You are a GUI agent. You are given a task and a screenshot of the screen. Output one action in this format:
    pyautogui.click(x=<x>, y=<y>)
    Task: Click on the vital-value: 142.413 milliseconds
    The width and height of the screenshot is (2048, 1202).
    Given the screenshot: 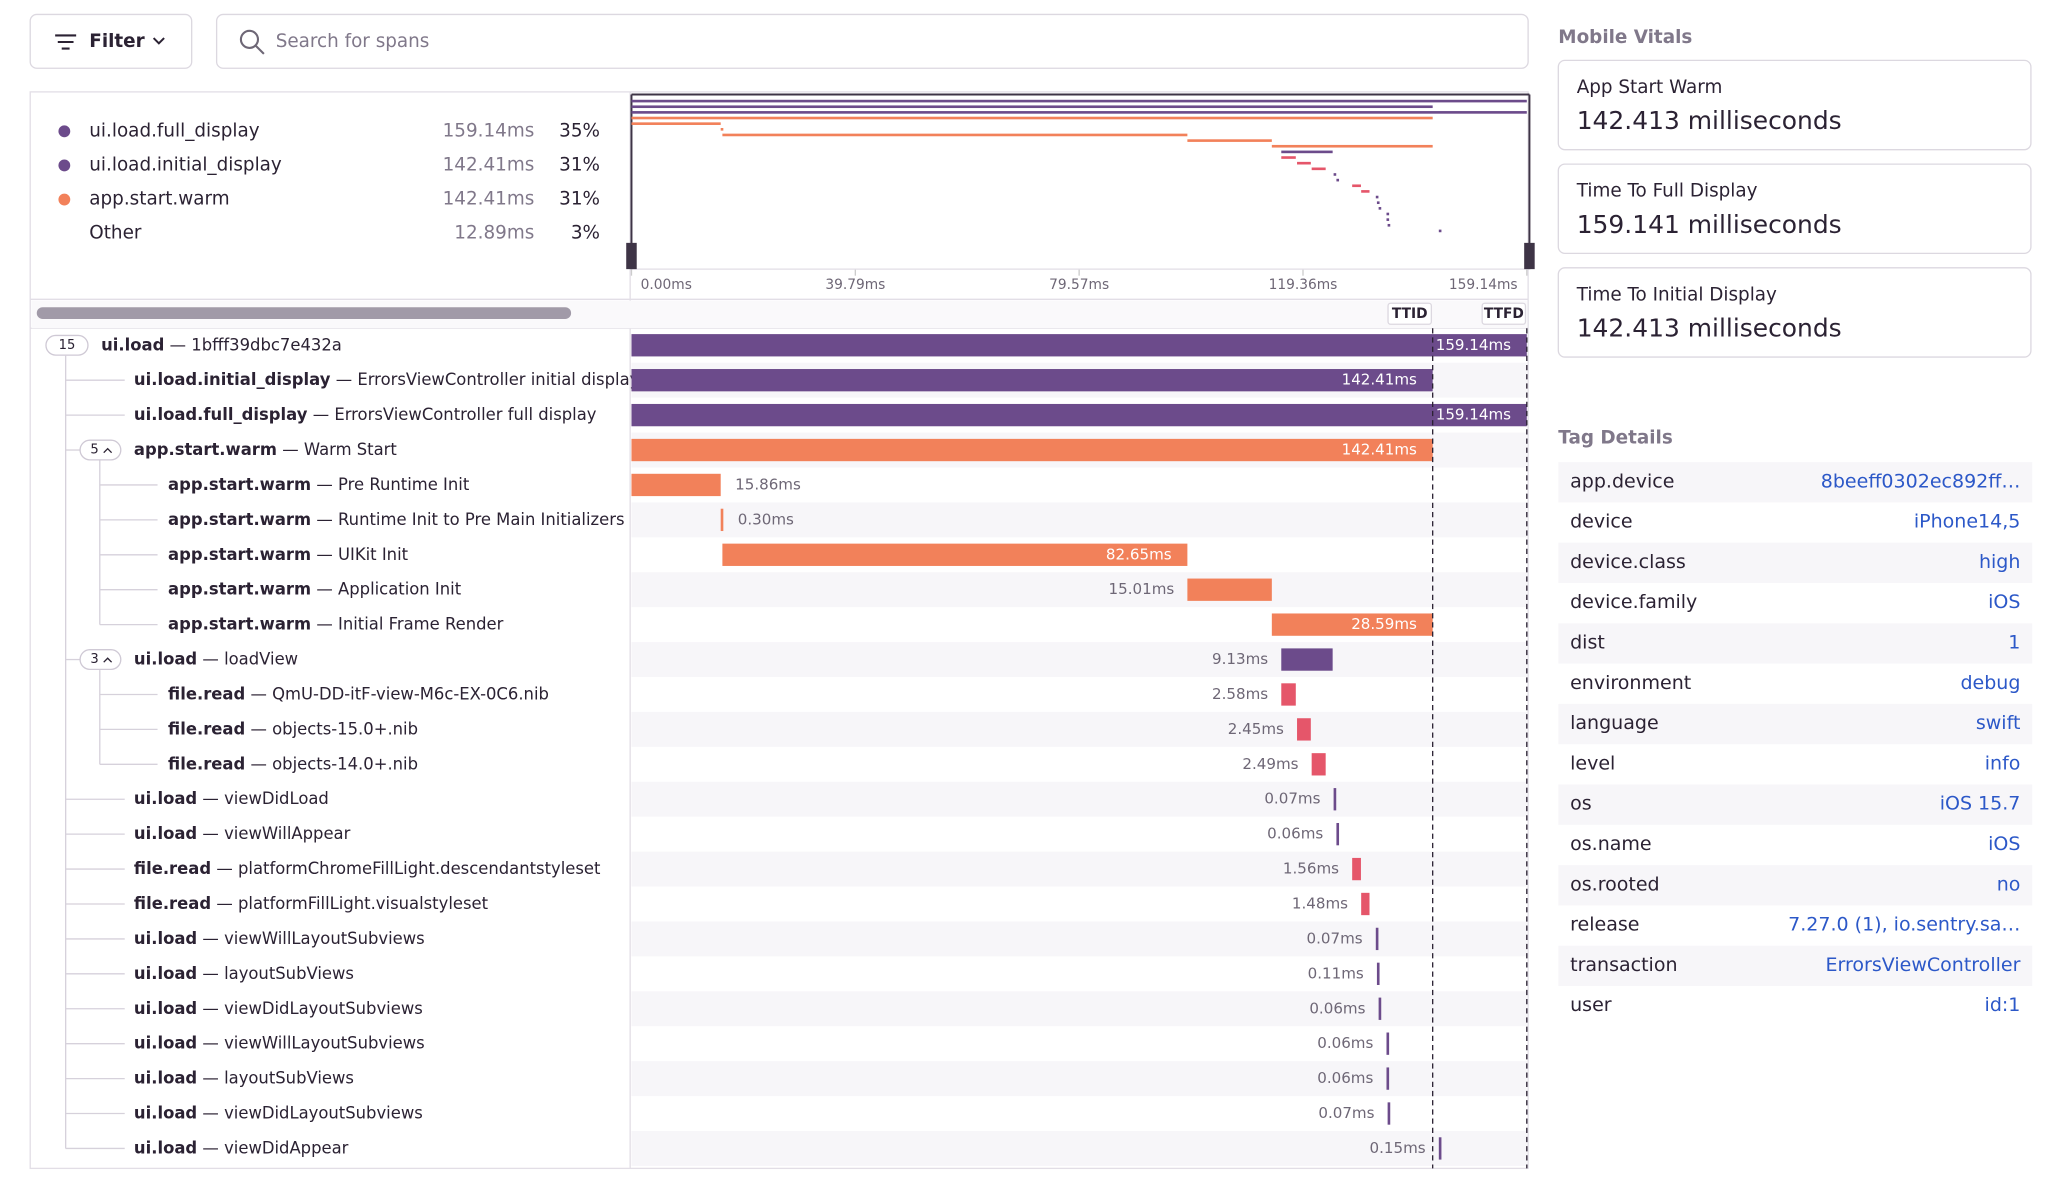 What is the action you would take?
    pyautogui.click(x=1709, y=328)
    